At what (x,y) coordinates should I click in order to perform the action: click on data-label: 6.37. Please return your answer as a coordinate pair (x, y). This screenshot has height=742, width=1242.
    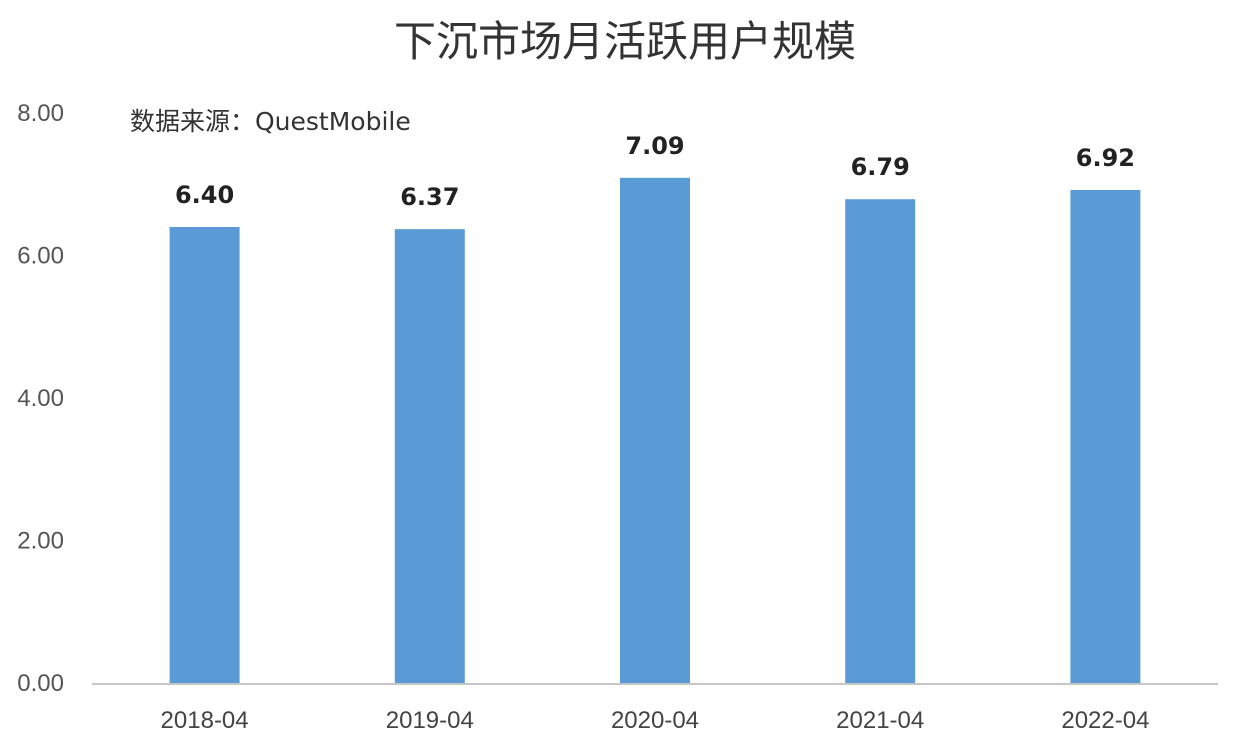
    Looking at the image, I should click on (429, 197).